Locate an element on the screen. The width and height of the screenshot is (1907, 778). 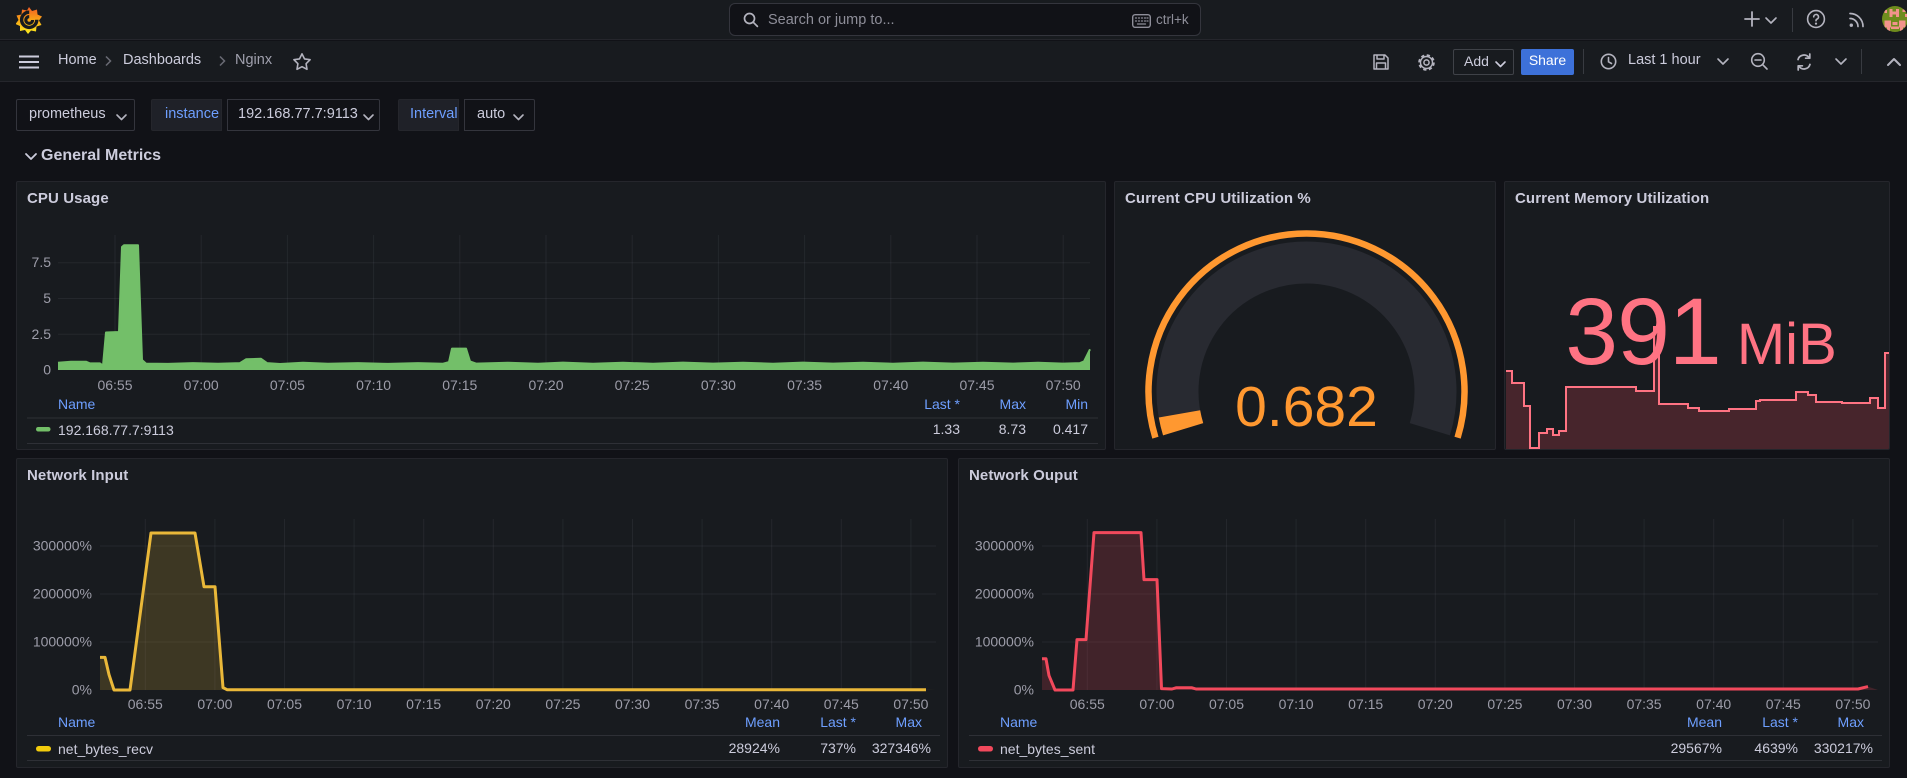
svg-text: 737% is located at coordinates (838, 748).